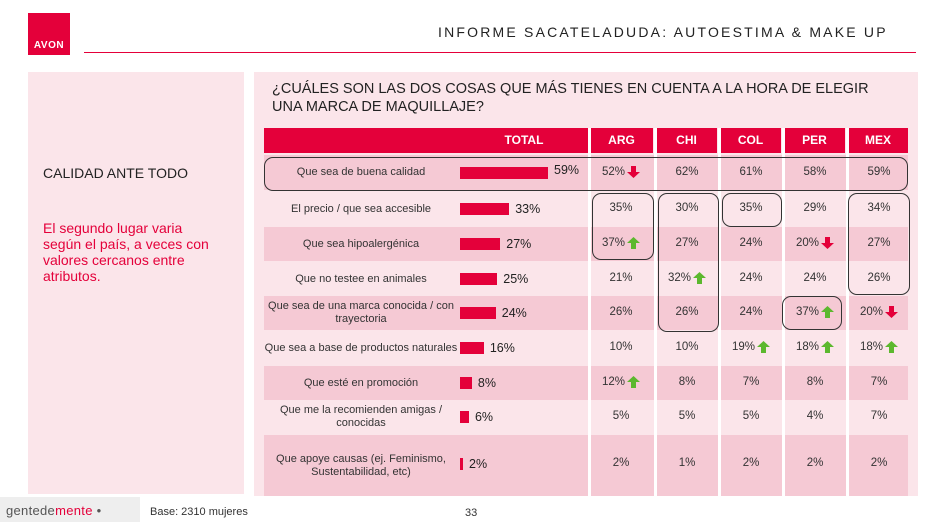 Image resolution: width=933 pixels, height=522 pixels. Describe the element at coordinates (879, 463) in the screenshot. I see `cell-mex: 2%` at that location.